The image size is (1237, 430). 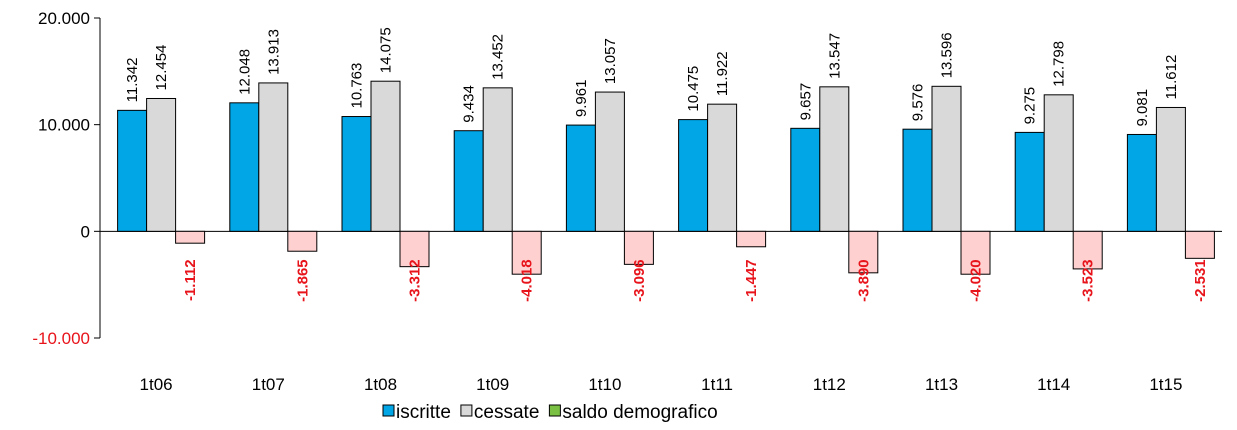 What do you see at coordinates (61, 338) in the screenshot?
I see `y-tick-label: -10.000` at bounding box center [61, 338].